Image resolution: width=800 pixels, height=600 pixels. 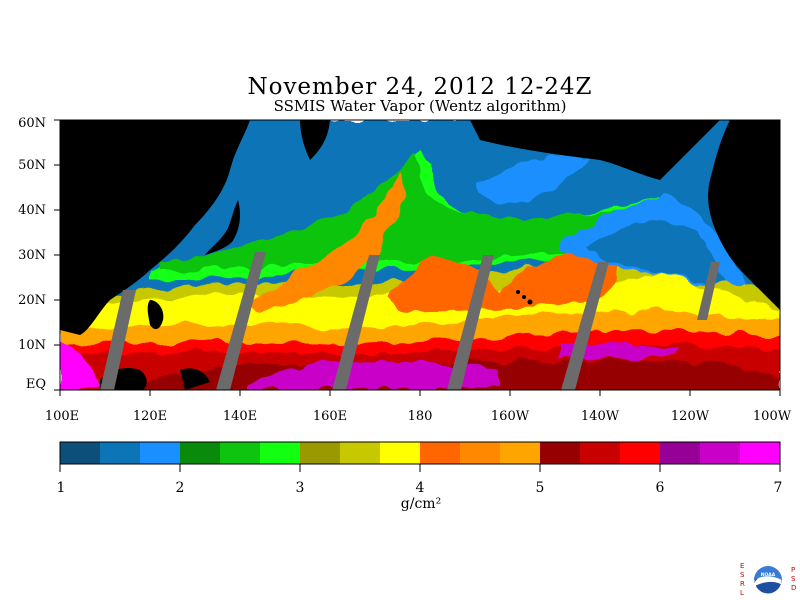 I want to click on colorbar-ticks, so click(x=420, y=468).